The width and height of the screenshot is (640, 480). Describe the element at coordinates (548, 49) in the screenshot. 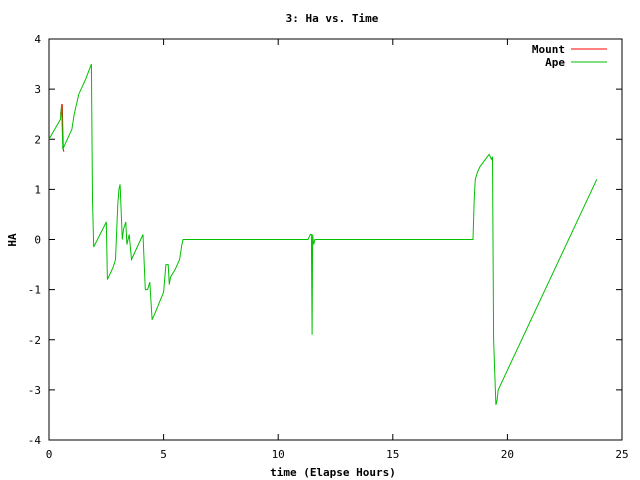

I see `legend-label-mount: Mount` at that location.